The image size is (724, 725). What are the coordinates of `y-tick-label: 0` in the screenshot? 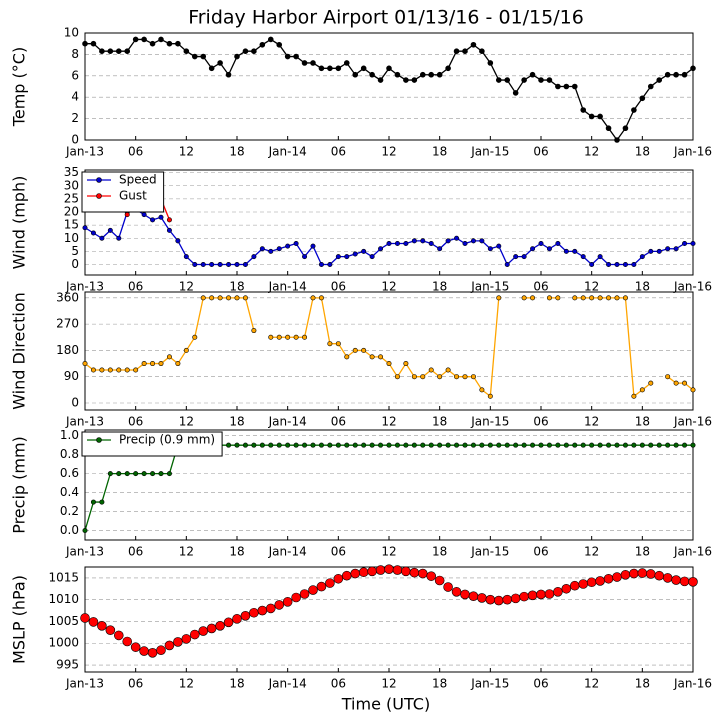 It's located at (75, 264).